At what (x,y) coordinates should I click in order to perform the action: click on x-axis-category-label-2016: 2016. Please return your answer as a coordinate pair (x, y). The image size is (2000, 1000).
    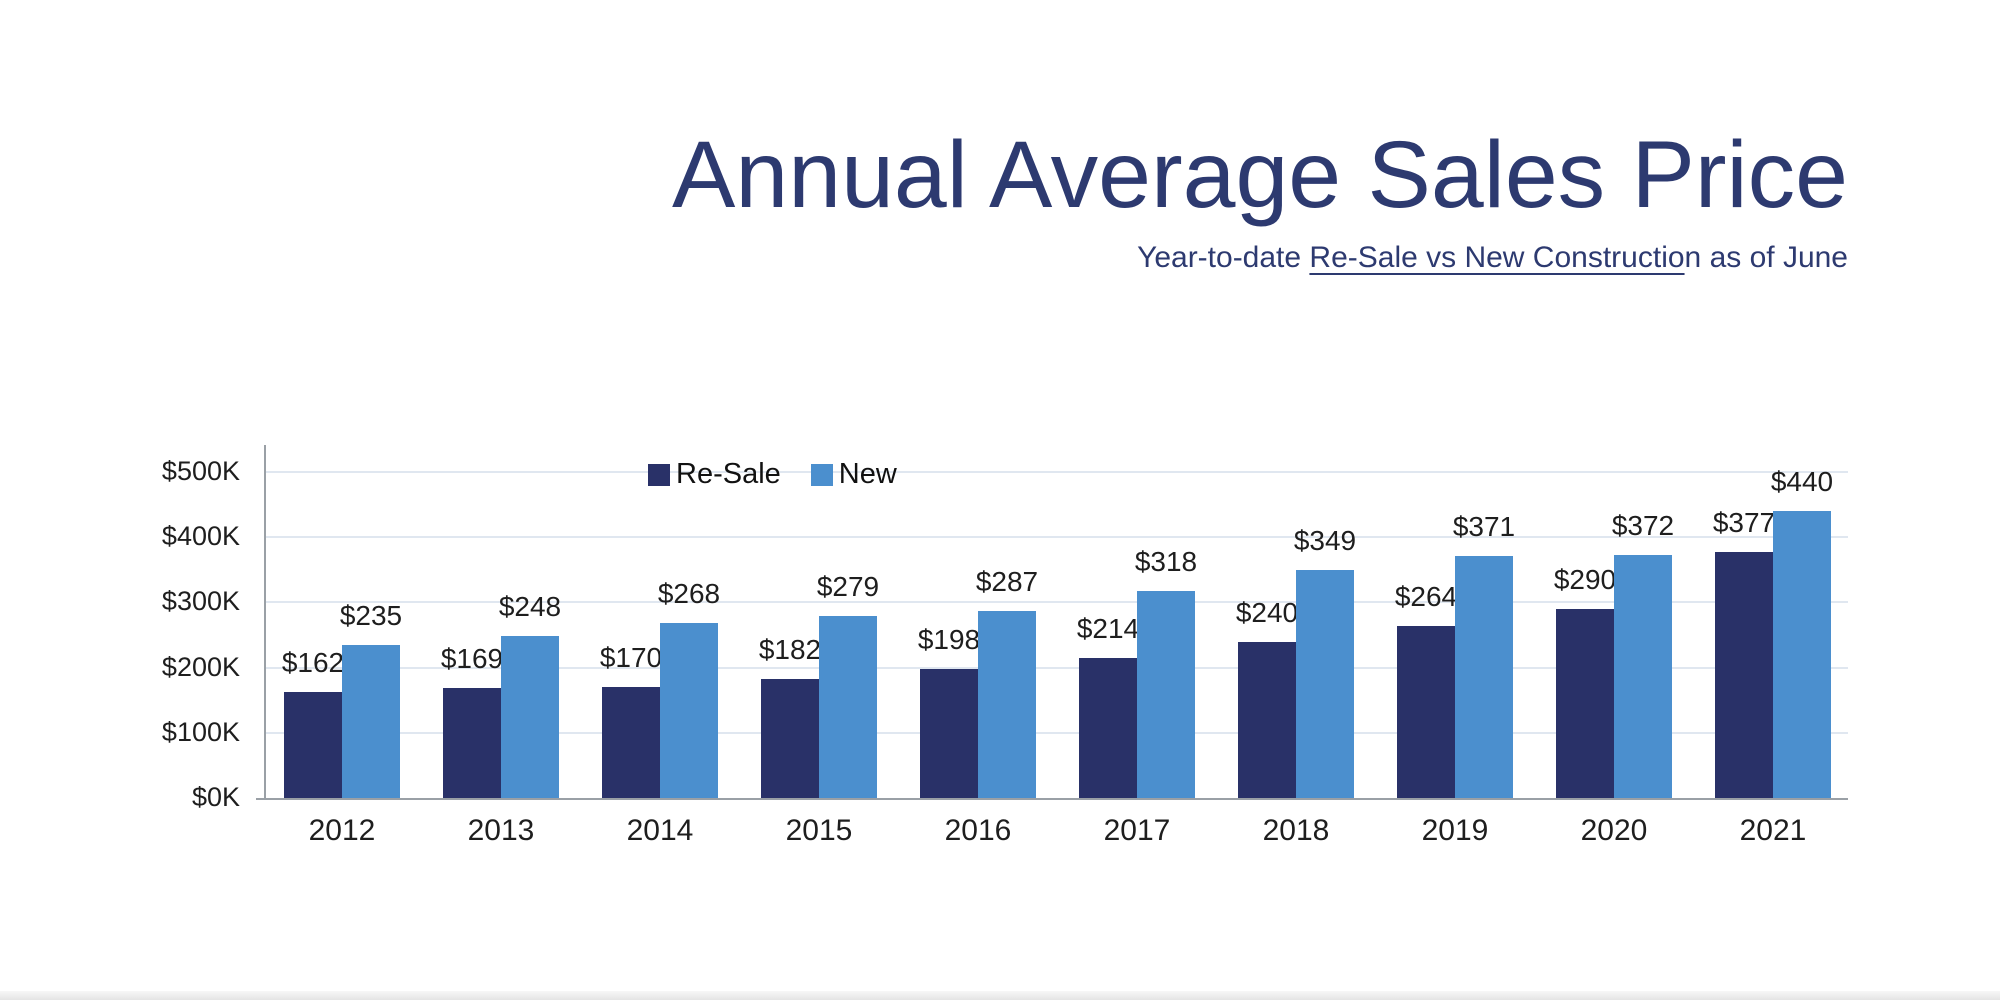
    Looking at the image, I should click on (978, 830).